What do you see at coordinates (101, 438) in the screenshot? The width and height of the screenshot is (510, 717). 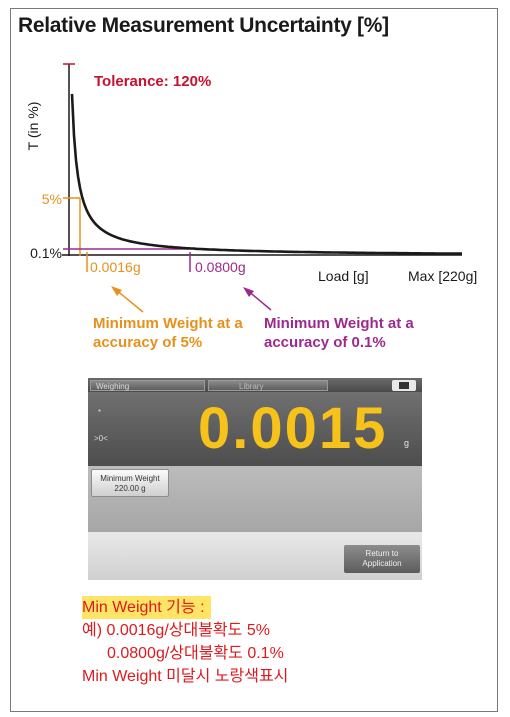 I see `zero-indicator: >0<` at bounding box center [101, 438].